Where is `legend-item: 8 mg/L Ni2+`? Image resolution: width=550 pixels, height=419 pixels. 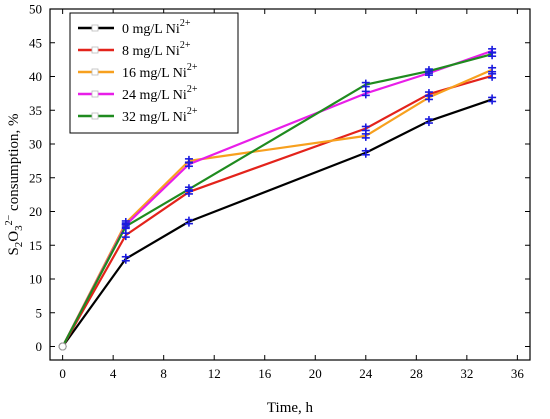
legend-item: 8 mg/L Ni2+ is located at coordinates (134, 49).